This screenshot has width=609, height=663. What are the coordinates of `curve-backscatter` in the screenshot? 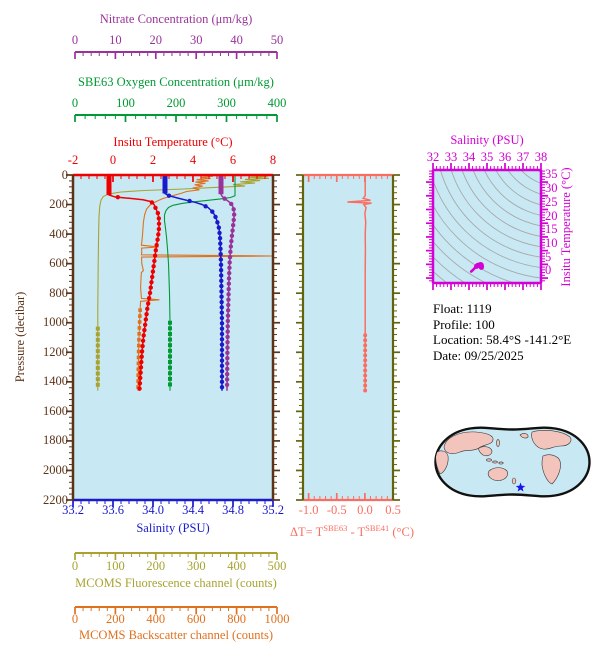 It's located at (205, 283).